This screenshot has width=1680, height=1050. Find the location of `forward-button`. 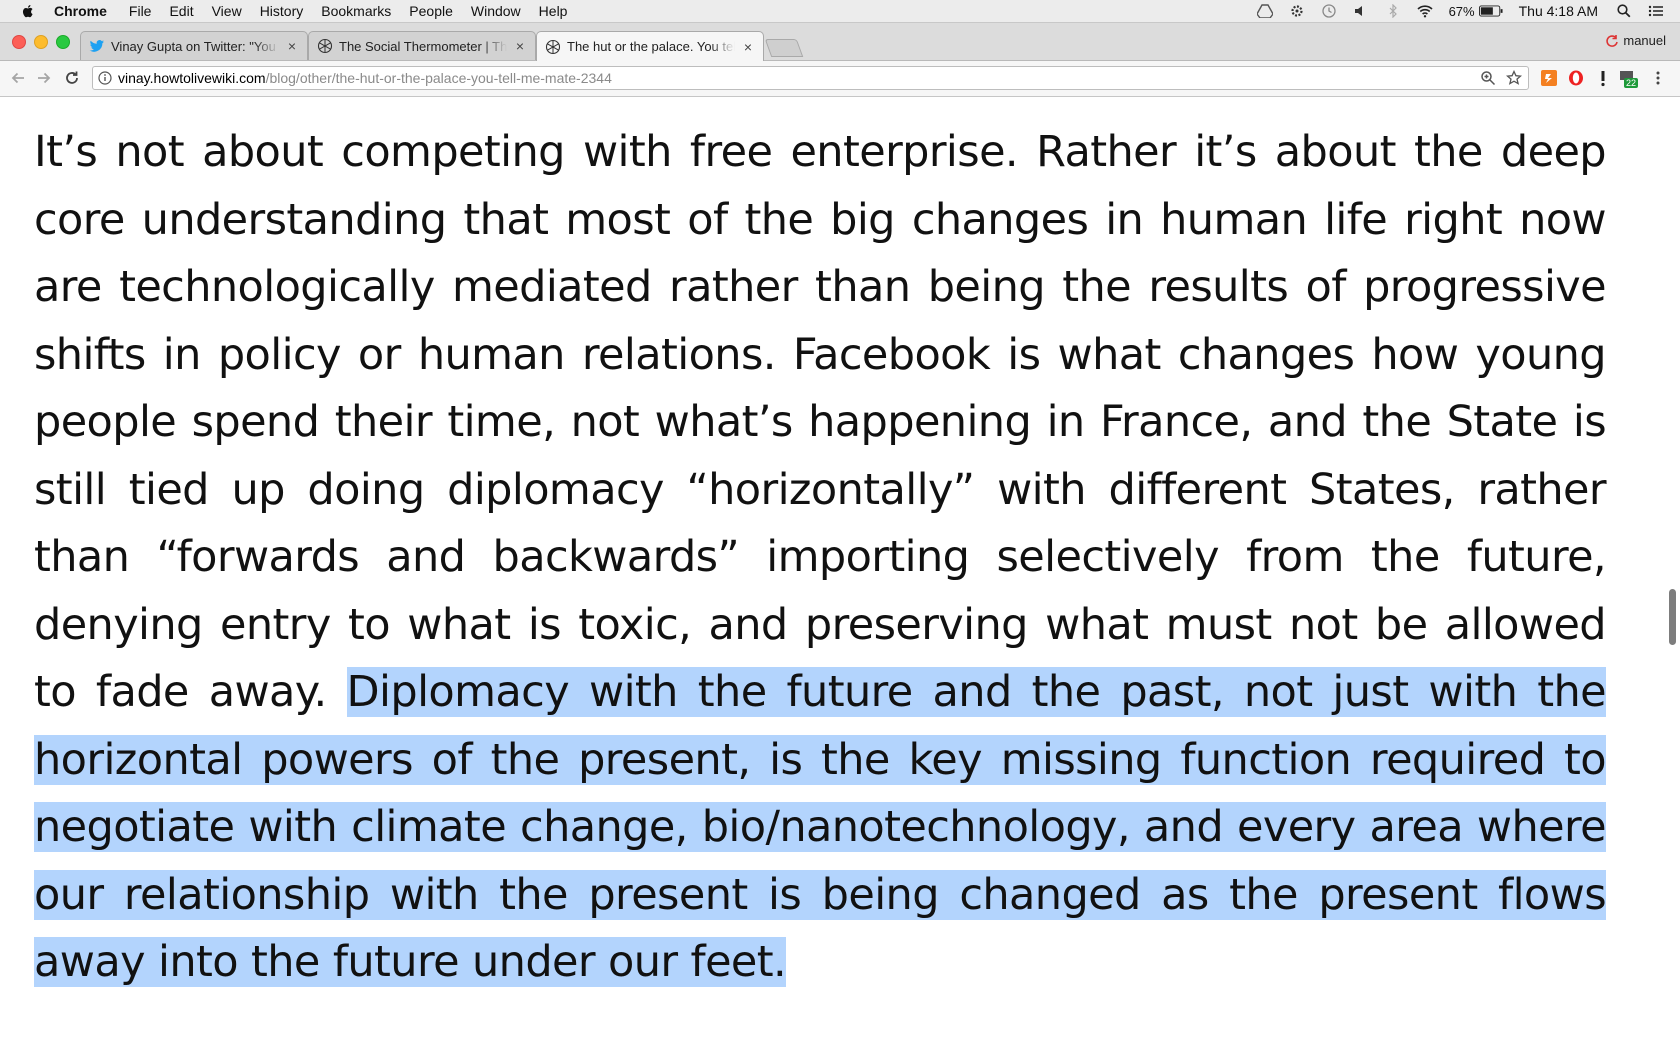

forward-button is located at coordinates (44, 78).